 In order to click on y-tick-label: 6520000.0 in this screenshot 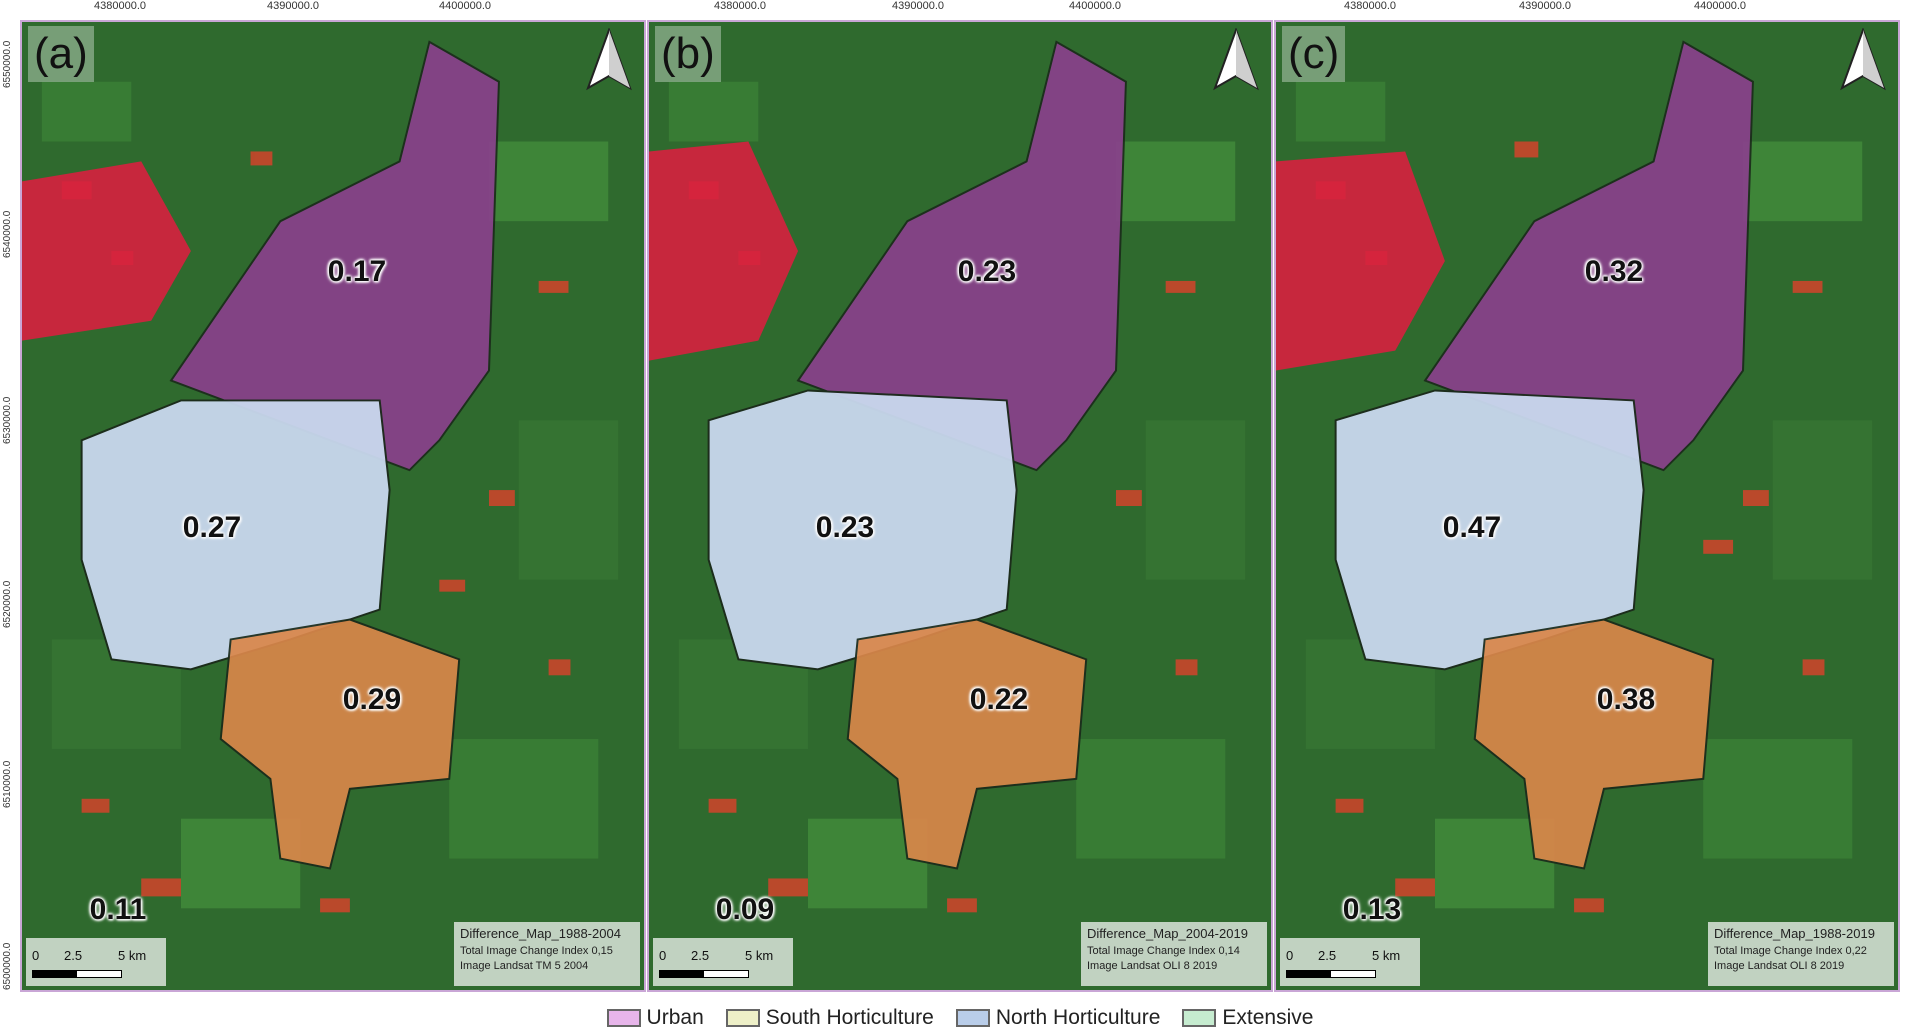, I will do `click(7, 604)`.